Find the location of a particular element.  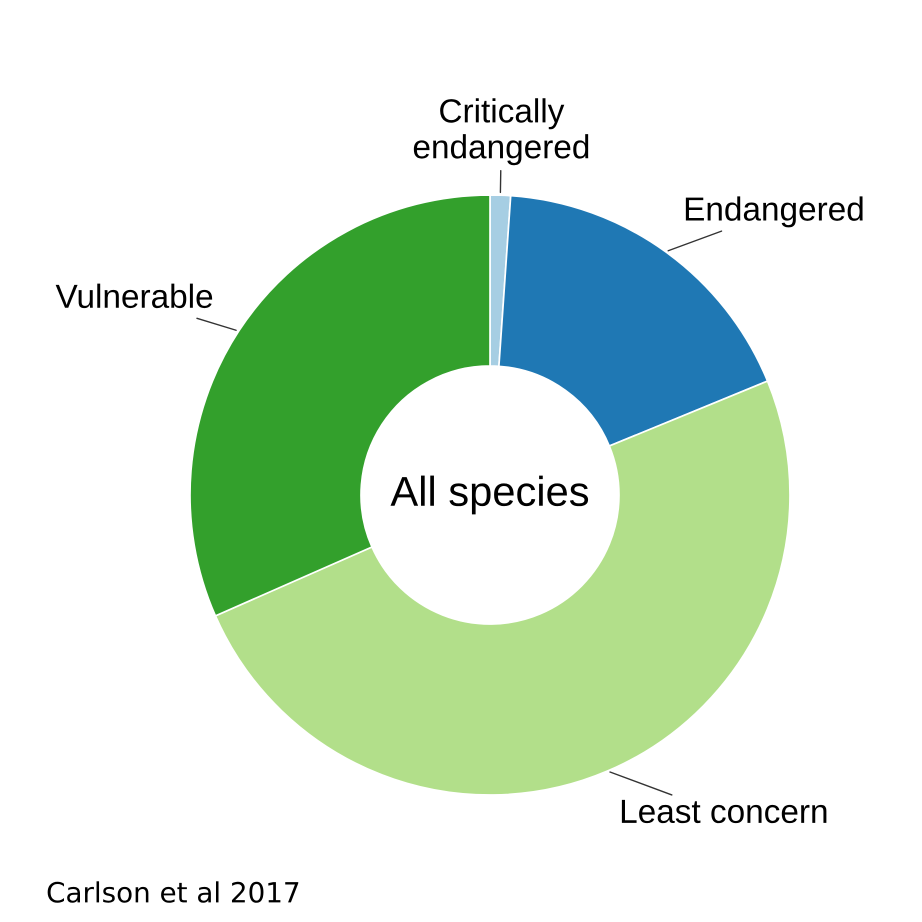

slice-label: Least concern is located at coordinates (724, 812).